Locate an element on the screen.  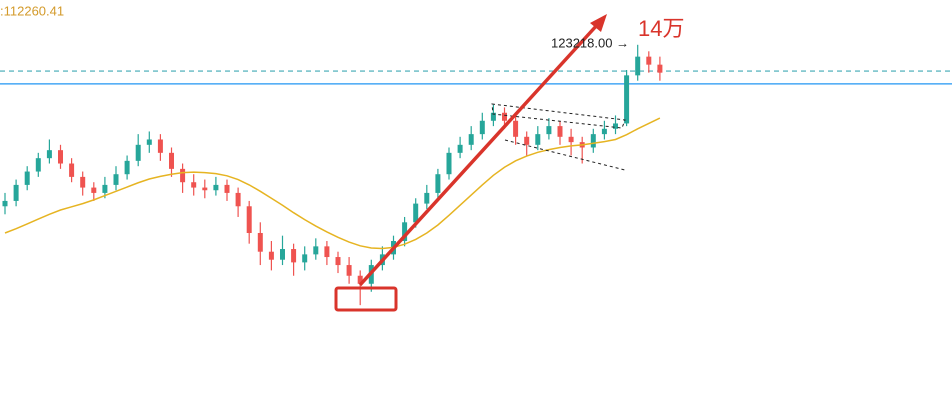
low-box is located at coordinates (366, 299).